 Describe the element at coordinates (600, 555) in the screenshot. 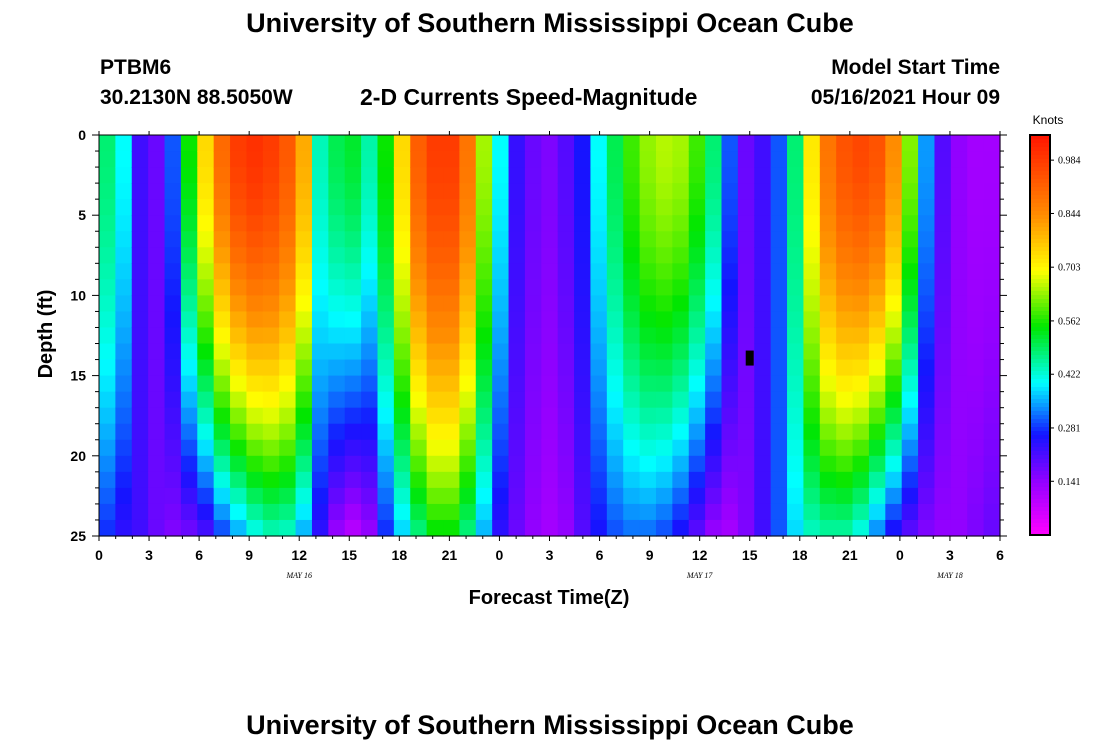

I see `x-tick-label: 6` at that location.